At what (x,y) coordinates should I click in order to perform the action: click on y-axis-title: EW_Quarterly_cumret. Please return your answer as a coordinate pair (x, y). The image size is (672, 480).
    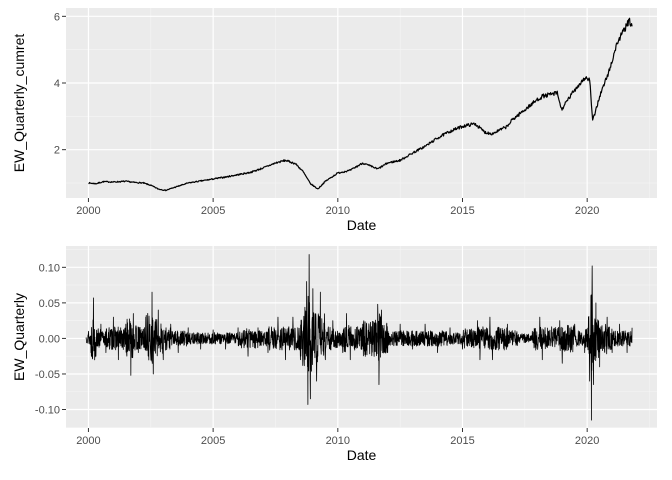
    Looking at the image, I should click on (19, 103).